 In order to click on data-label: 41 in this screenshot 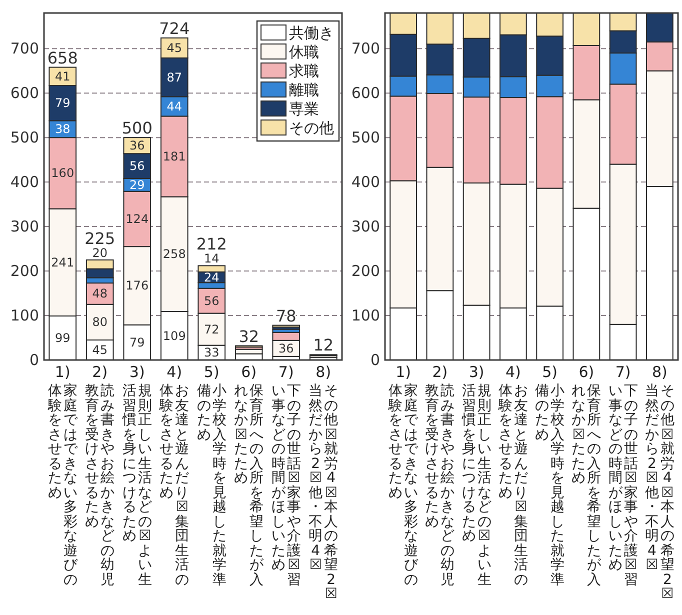, I will do `click(62, 76)`.